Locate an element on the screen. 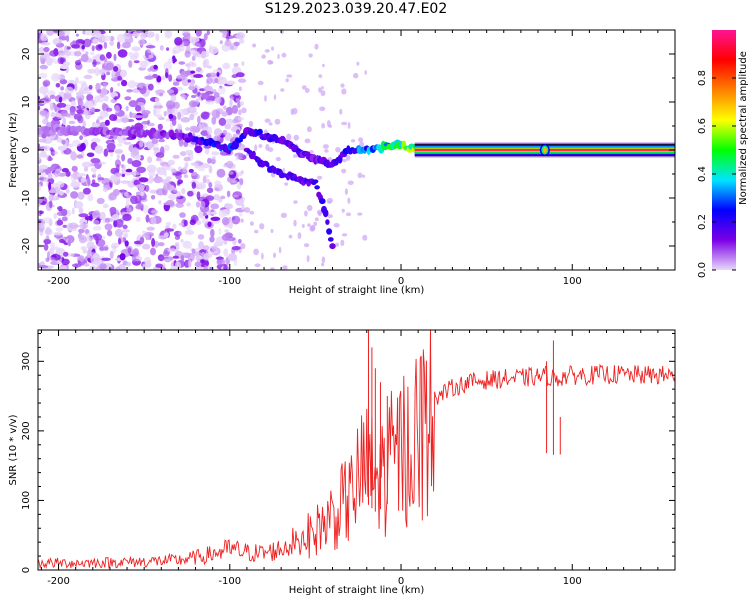 The width and height of the screenshot is (750, 600). snr-y-tick-label: 0 is located at coordinates (26, 570).